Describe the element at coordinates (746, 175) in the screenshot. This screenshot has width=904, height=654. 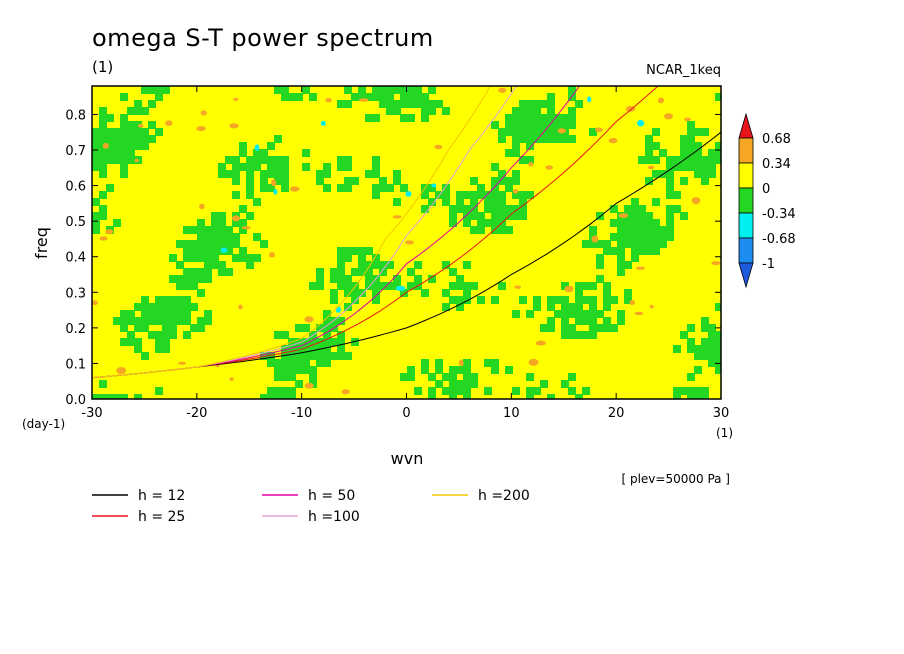
I see `colorbar-box` at that location.